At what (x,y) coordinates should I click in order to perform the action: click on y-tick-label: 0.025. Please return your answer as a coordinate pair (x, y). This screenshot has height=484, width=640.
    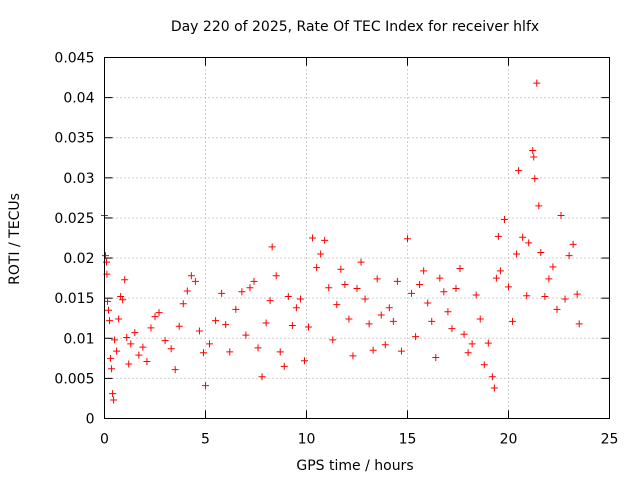
    Looking at the image, I should click on (74, 219).